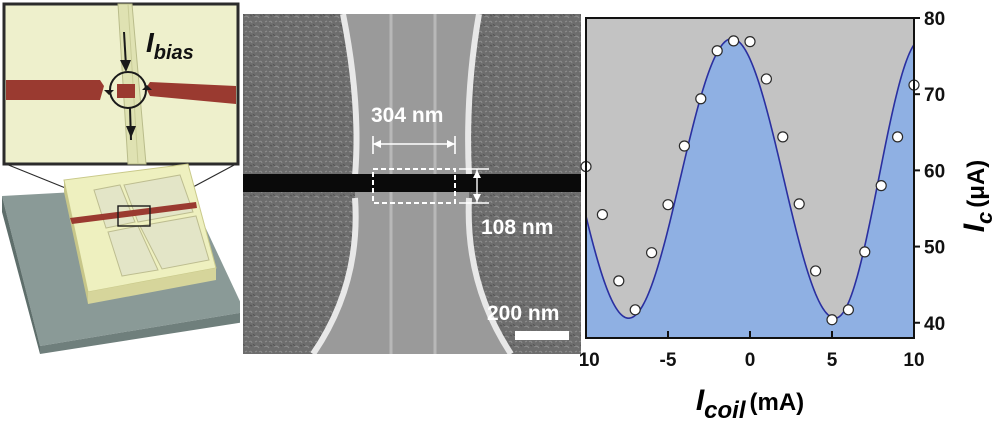  I want to click on electrode-left, so click(55, 90).